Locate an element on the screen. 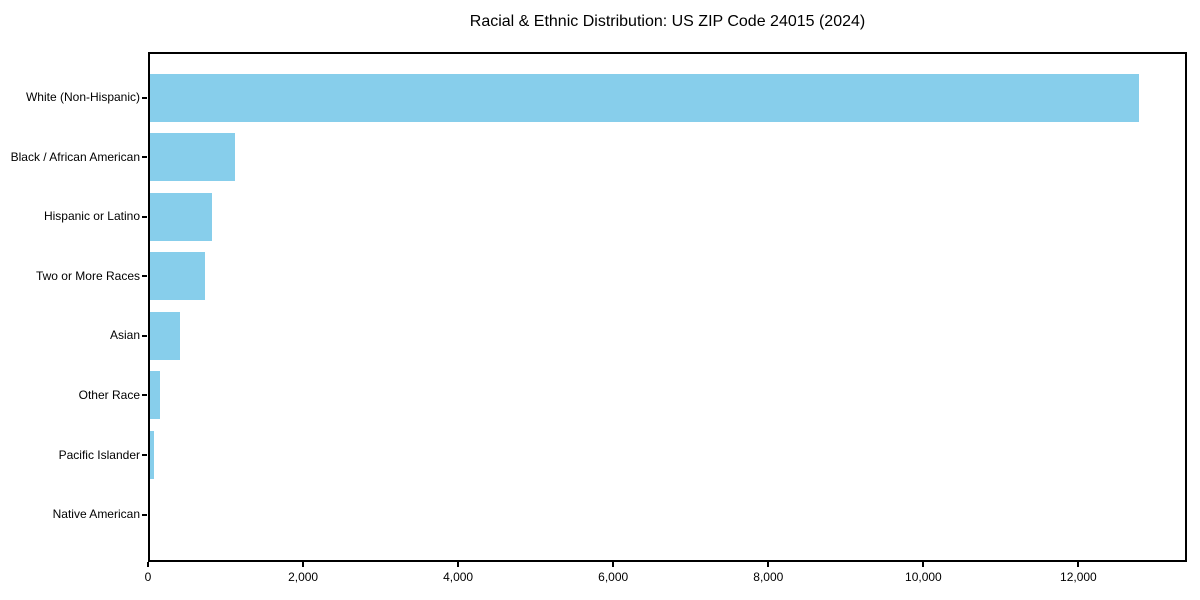  x-tick-label: 0 is located at coordinates (148, 577).